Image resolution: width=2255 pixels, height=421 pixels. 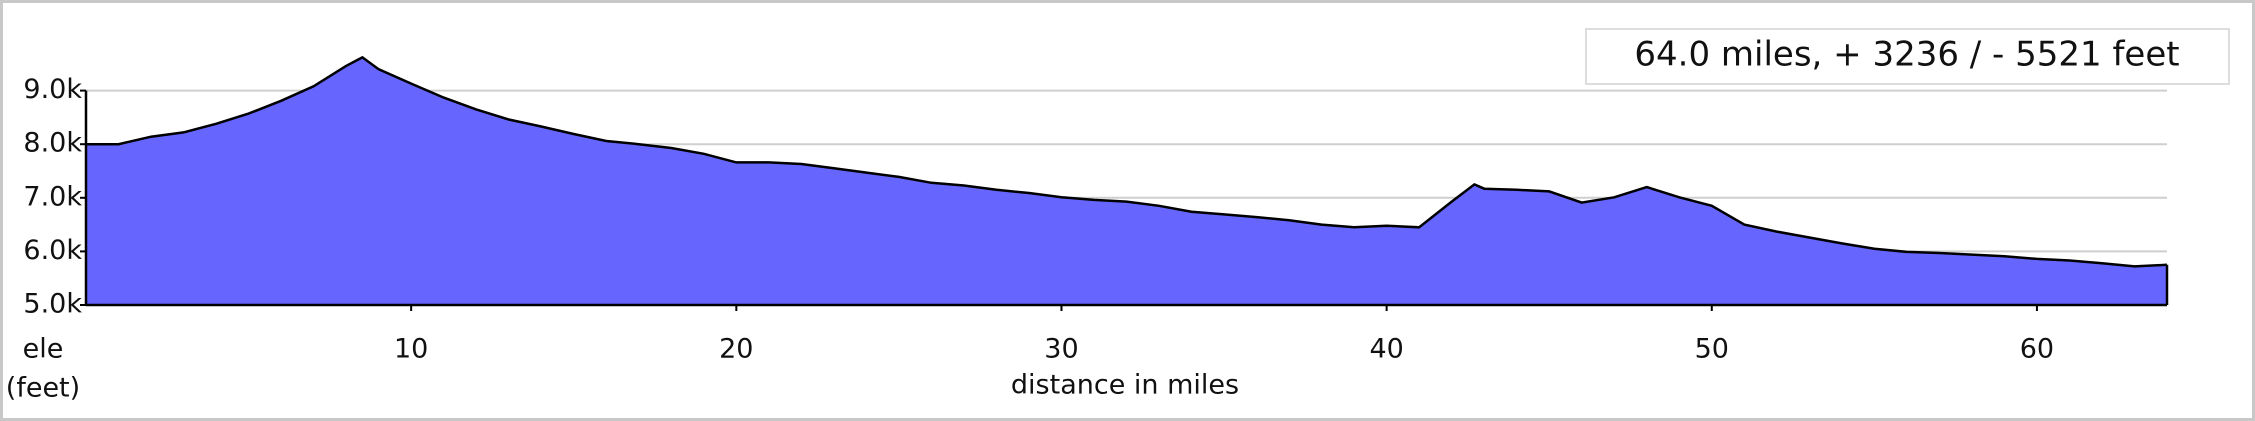 What do you see at coordinates (52, 196) in the screenshot?
I see `y-tick-label: 7.0k` at bounding box center [52, 196].